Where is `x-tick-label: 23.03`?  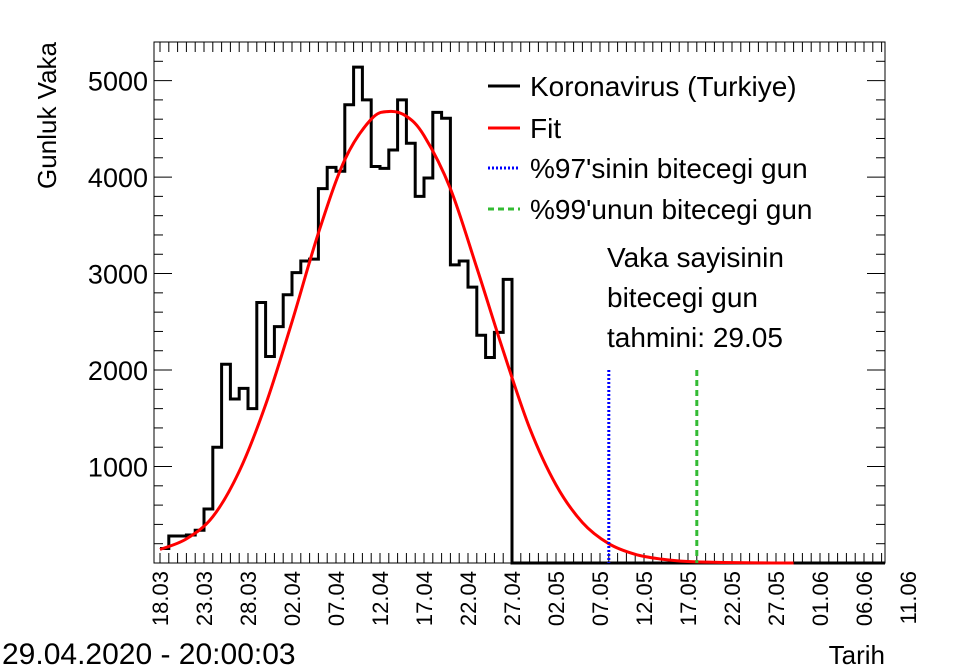 x-tick-label: 23.03 is located at coordinates (204, 598).